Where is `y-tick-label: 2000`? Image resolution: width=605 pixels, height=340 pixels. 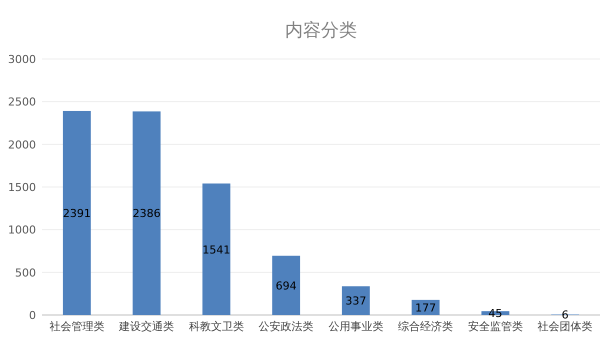
y-tick-label: 2000 is located at coordinates (22, 145).